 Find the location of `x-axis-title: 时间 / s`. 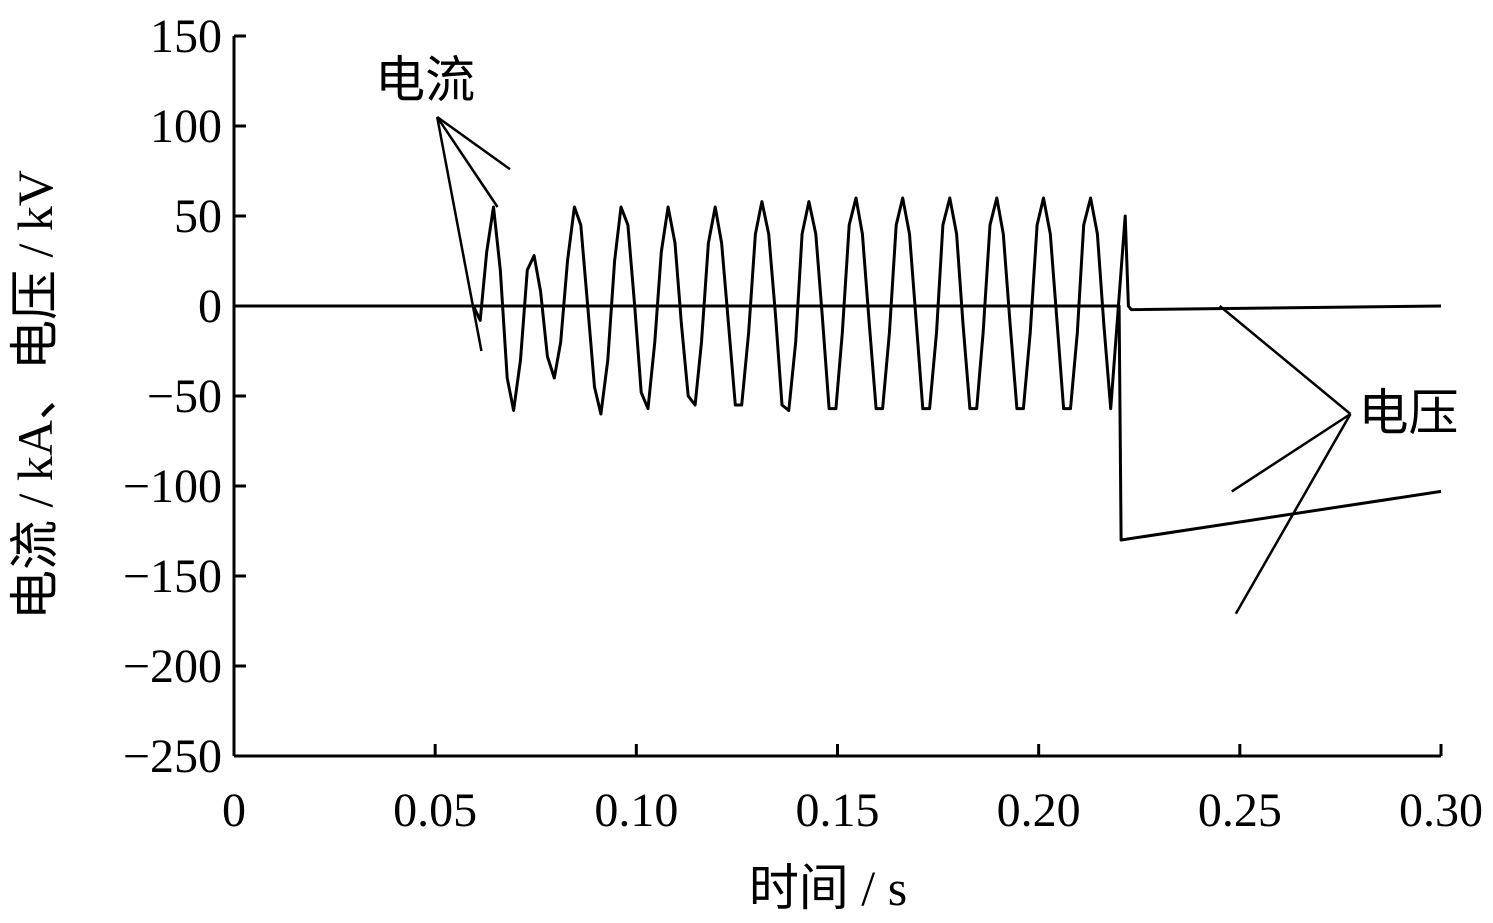

x-axis-title: 时间 / s is located at coordinates (828, 888).